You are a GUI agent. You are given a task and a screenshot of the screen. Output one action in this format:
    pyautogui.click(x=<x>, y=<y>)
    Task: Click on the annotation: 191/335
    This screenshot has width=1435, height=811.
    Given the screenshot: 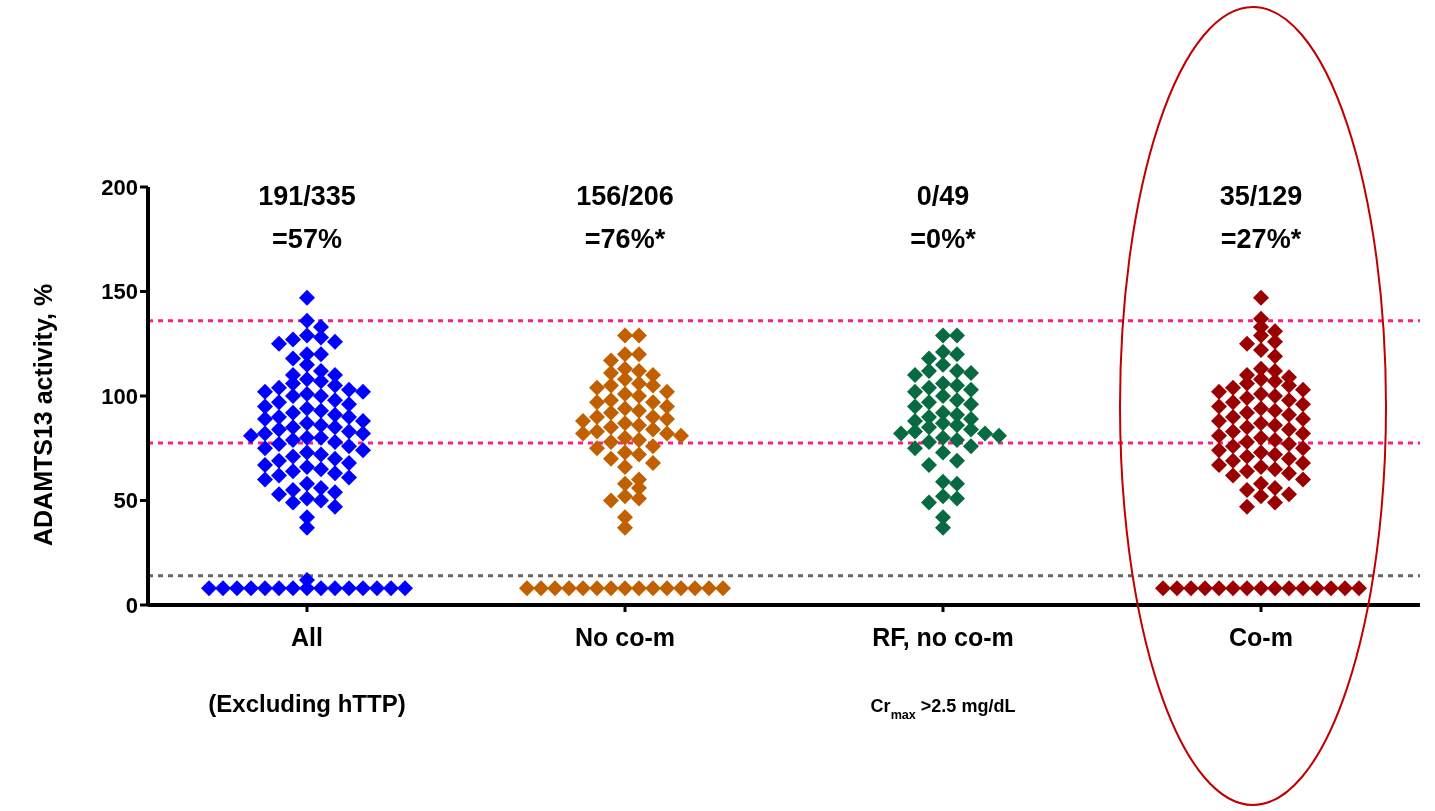 What is the action you would take?
    pyautogui.click(x=307, y=196)
    